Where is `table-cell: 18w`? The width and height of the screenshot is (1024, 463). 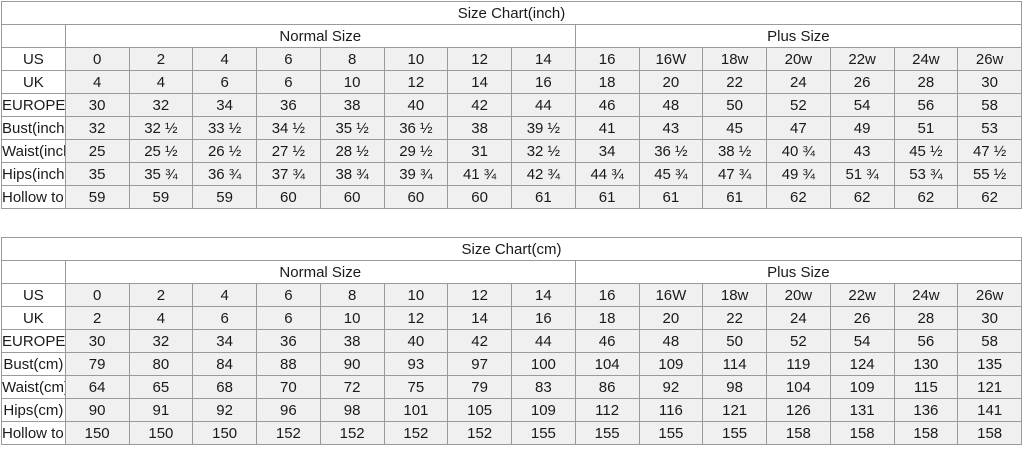
table-cell: 18w is located at coordinates (734, 295).